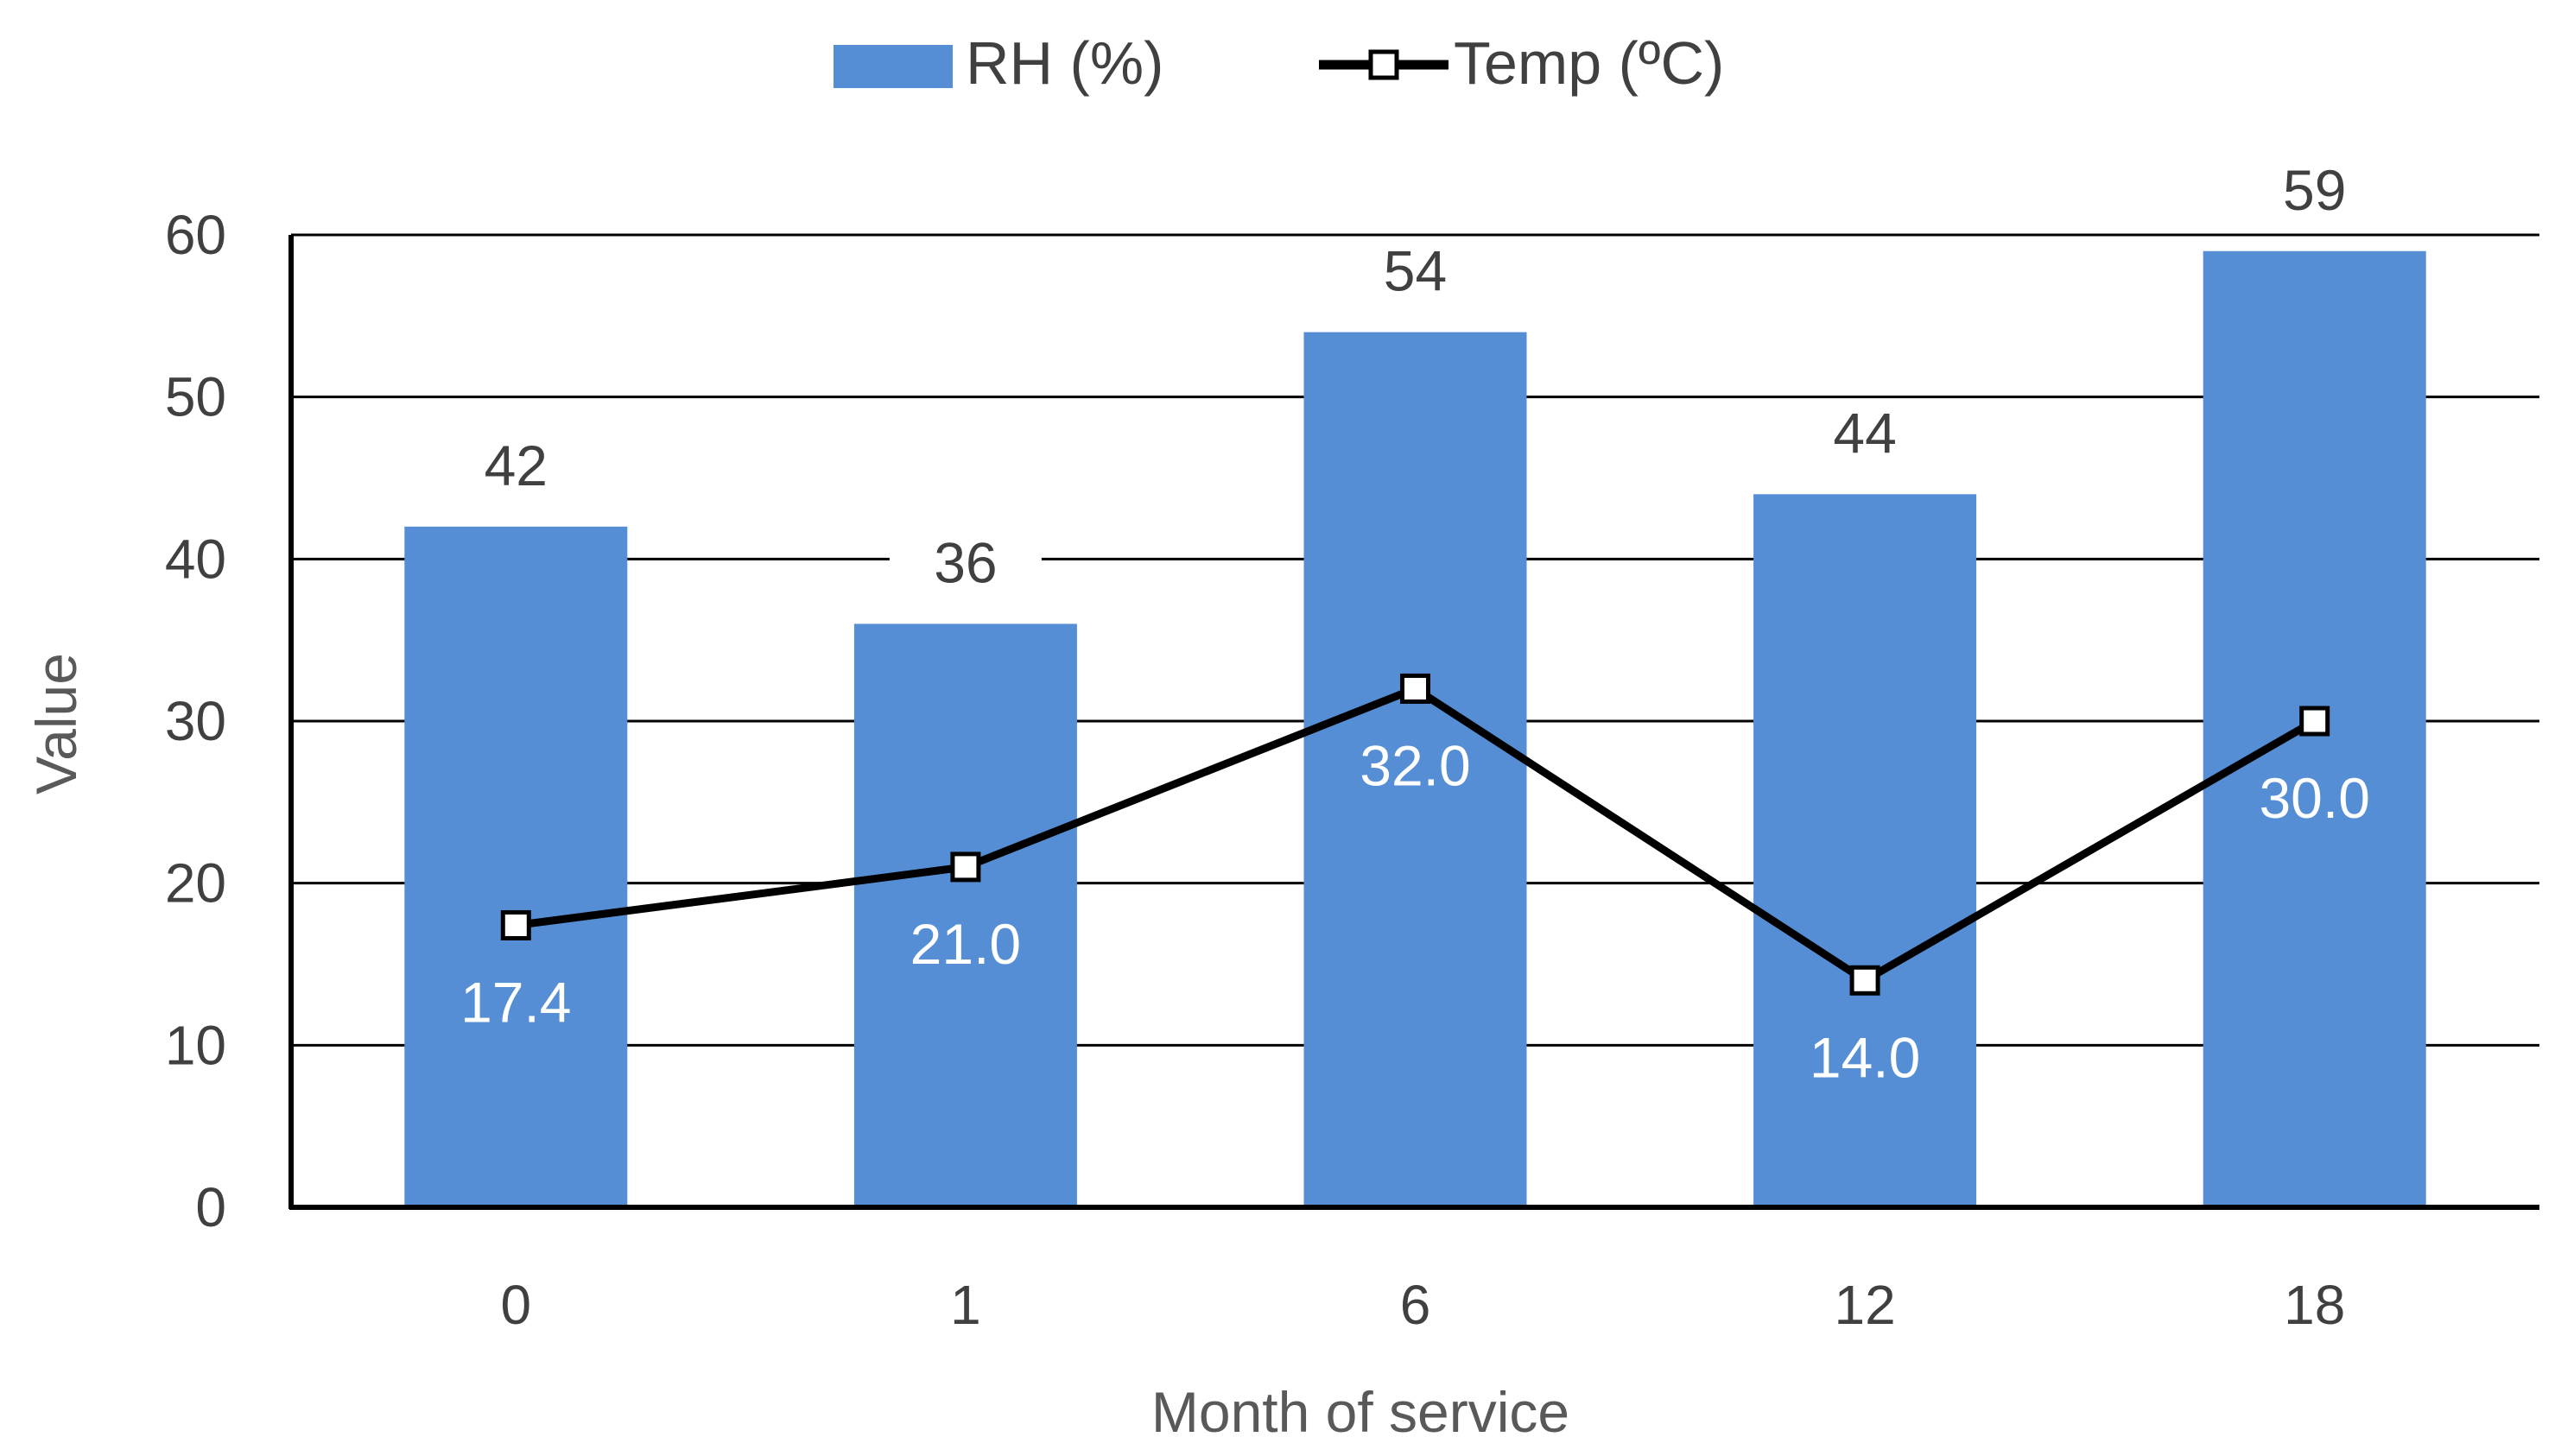  Describe the element at coordinates (1864, 433) in the screenshot. I see `rh-data-label: 44` at that location.